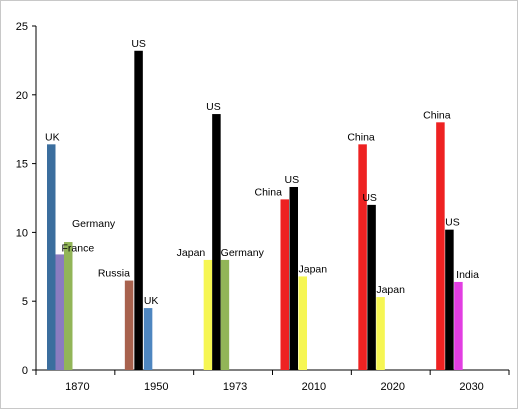  I want to click on bar-2020-us, so click(371, 287).